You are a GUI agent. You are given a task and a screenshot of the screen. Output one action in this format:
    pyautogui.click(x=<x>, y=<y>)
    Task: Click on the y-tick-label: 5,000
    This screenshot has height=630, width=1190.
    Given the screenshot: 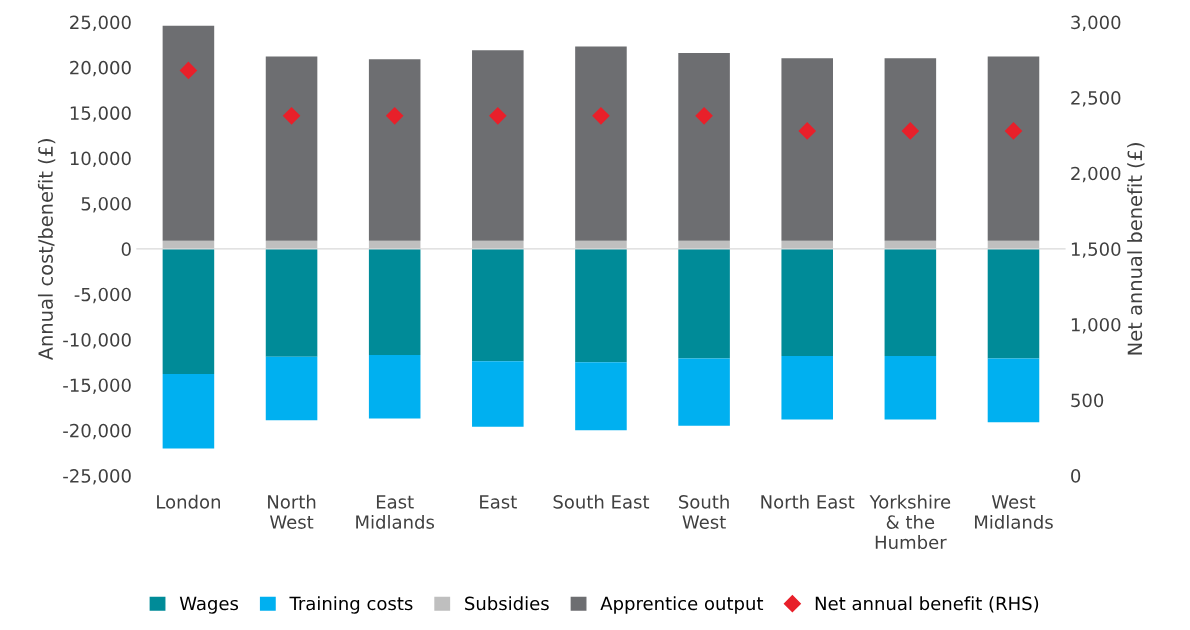 What is the action you would take?
    pyautogui.click(x=106, y=204)
    